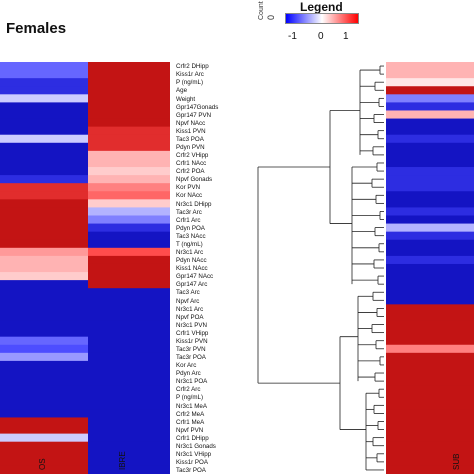 This screenshot has width=474, height=474. Describe the element at coordinates (192, 269) in the screenshot. I see `row-label: Kiss1 NAcc` at that location.